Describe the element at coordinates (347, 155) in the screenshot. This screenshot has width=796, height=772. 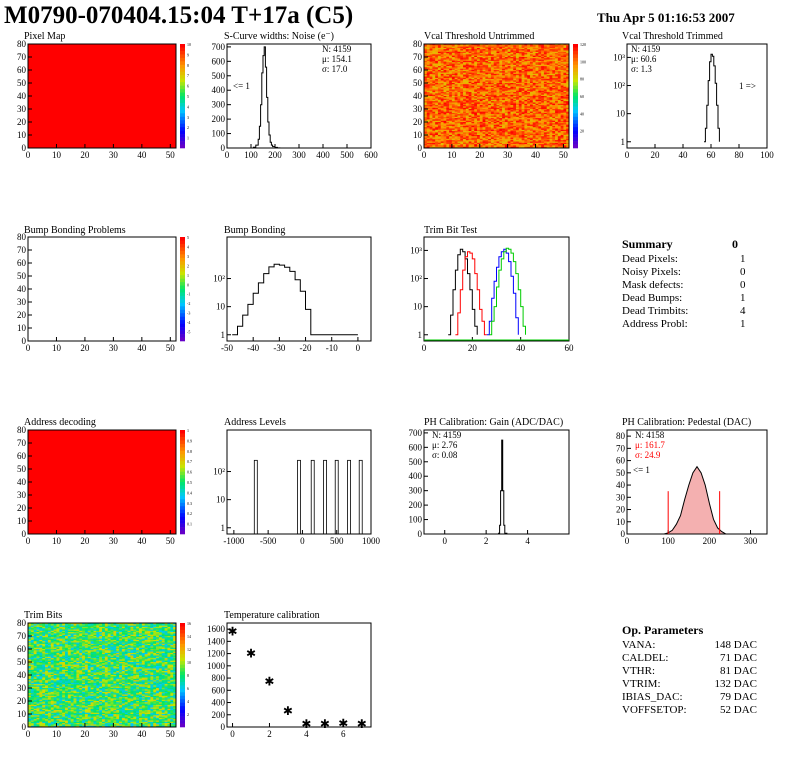
I see `x-tick-label: 500` at that location.